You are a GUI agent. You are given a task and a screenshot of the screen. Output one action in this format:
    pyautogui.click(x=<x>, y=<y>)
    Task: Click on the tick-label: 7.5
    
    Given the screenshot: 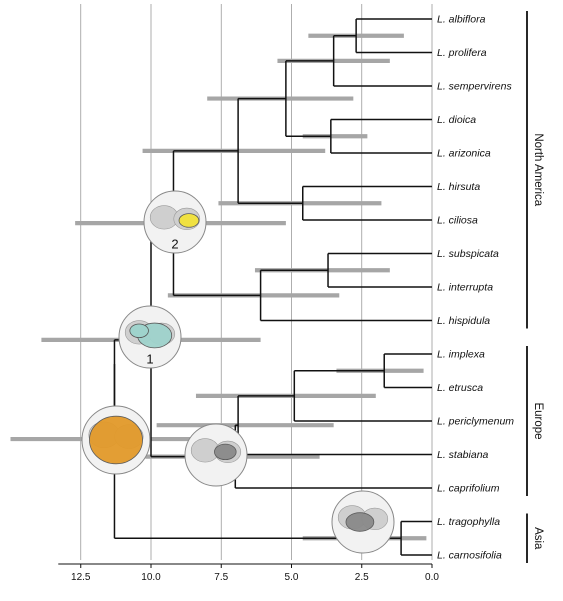 What is the action you would take?
    pyautogui.click(x=221, y=577)
    